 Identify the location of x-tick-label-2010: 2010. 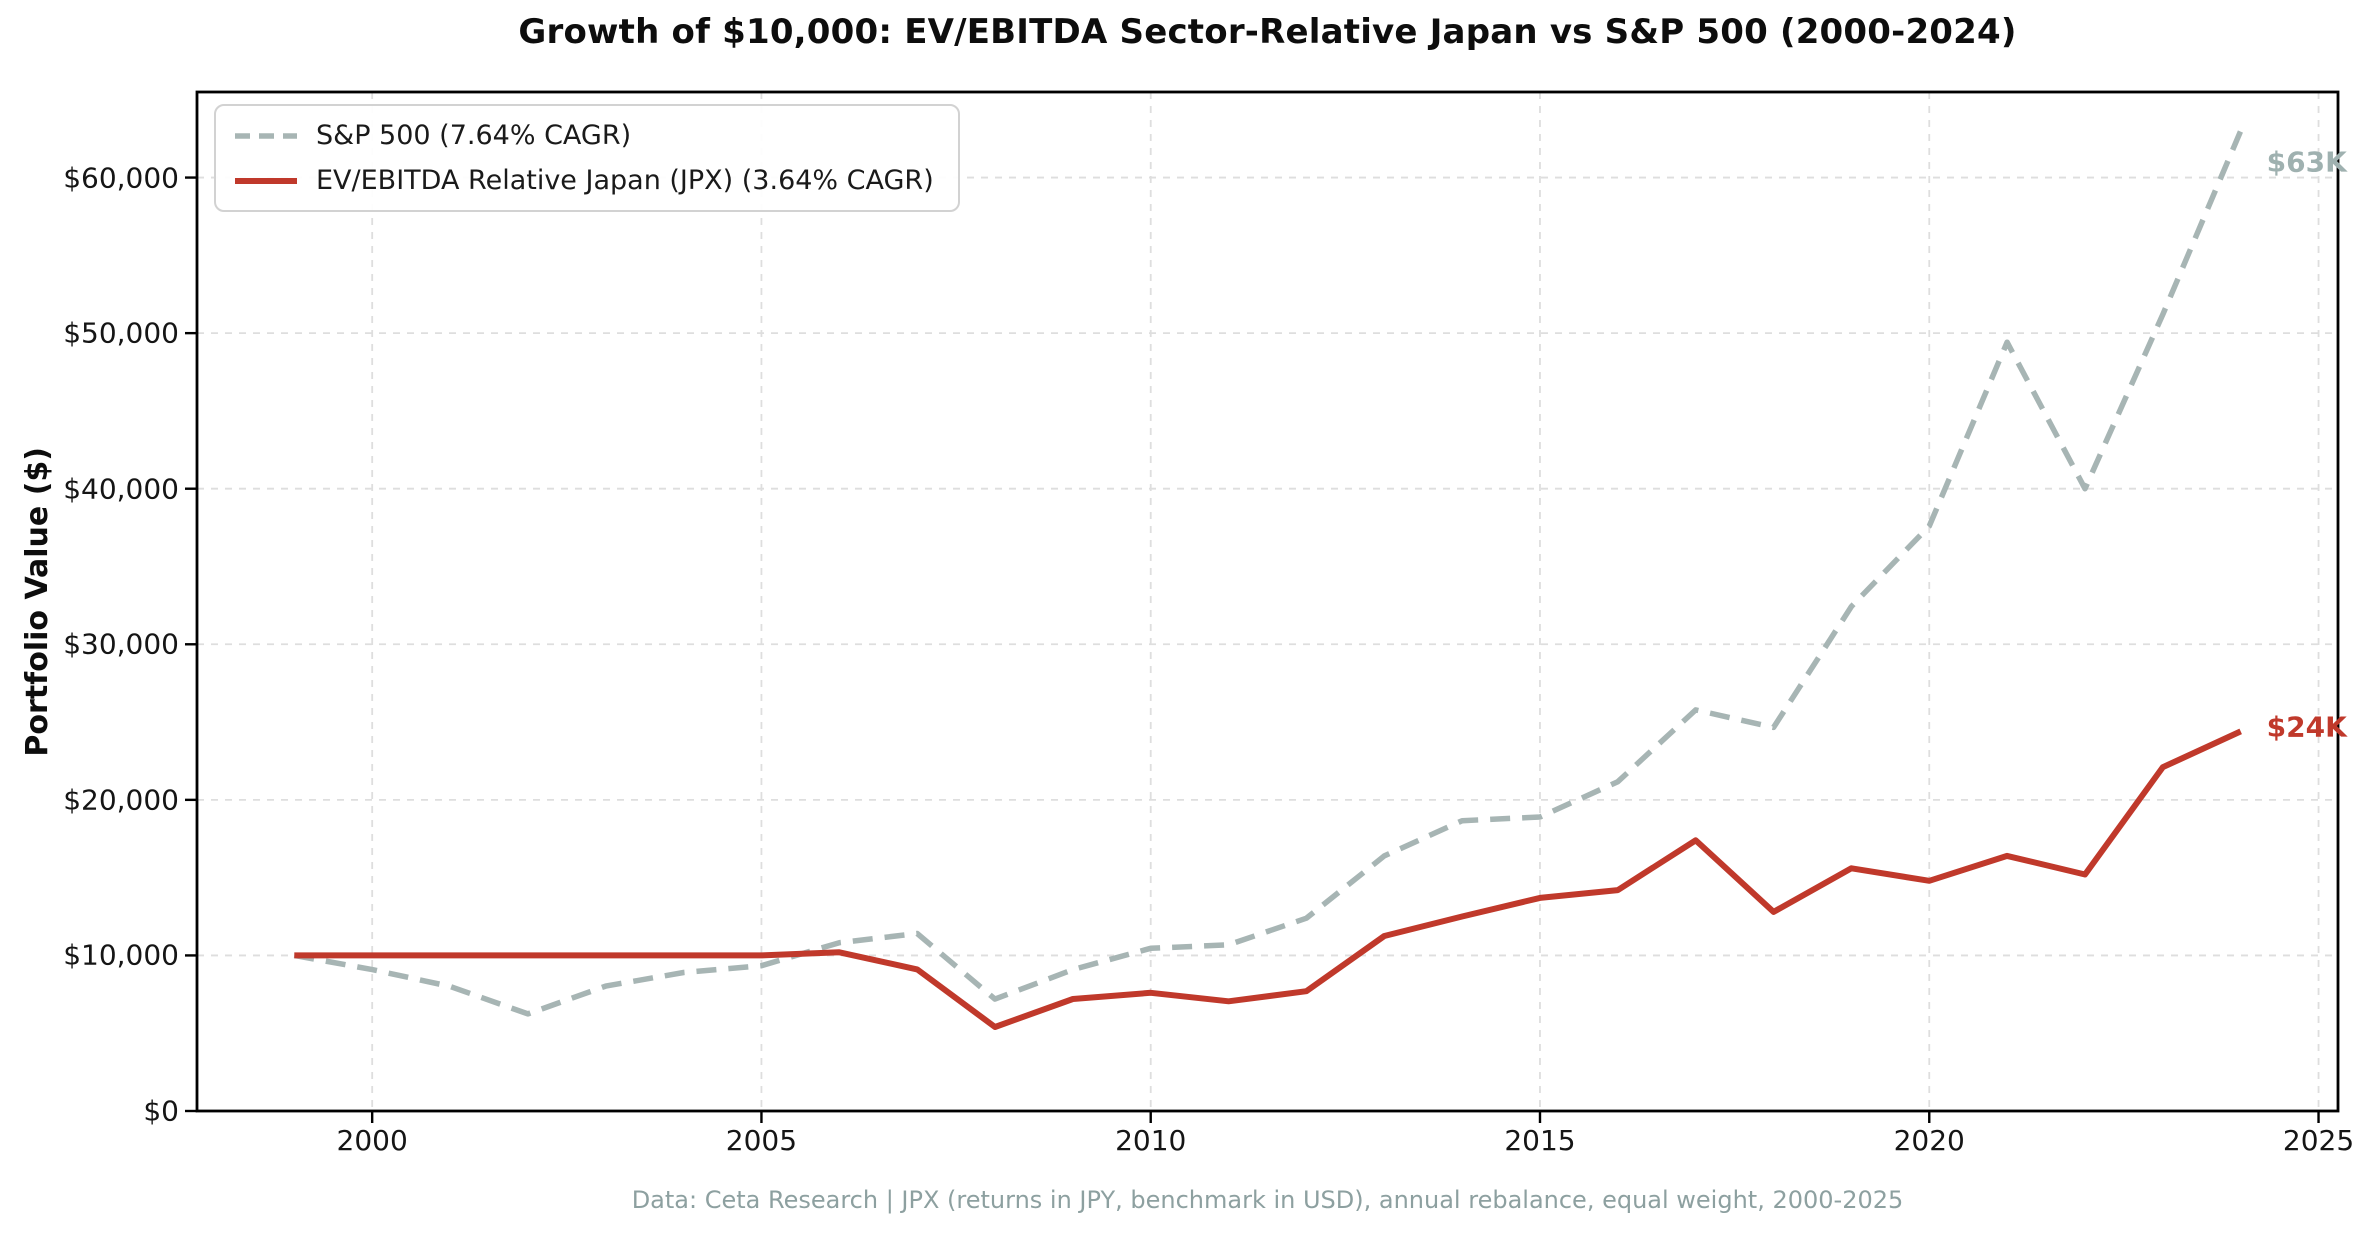
(1151, 1140).